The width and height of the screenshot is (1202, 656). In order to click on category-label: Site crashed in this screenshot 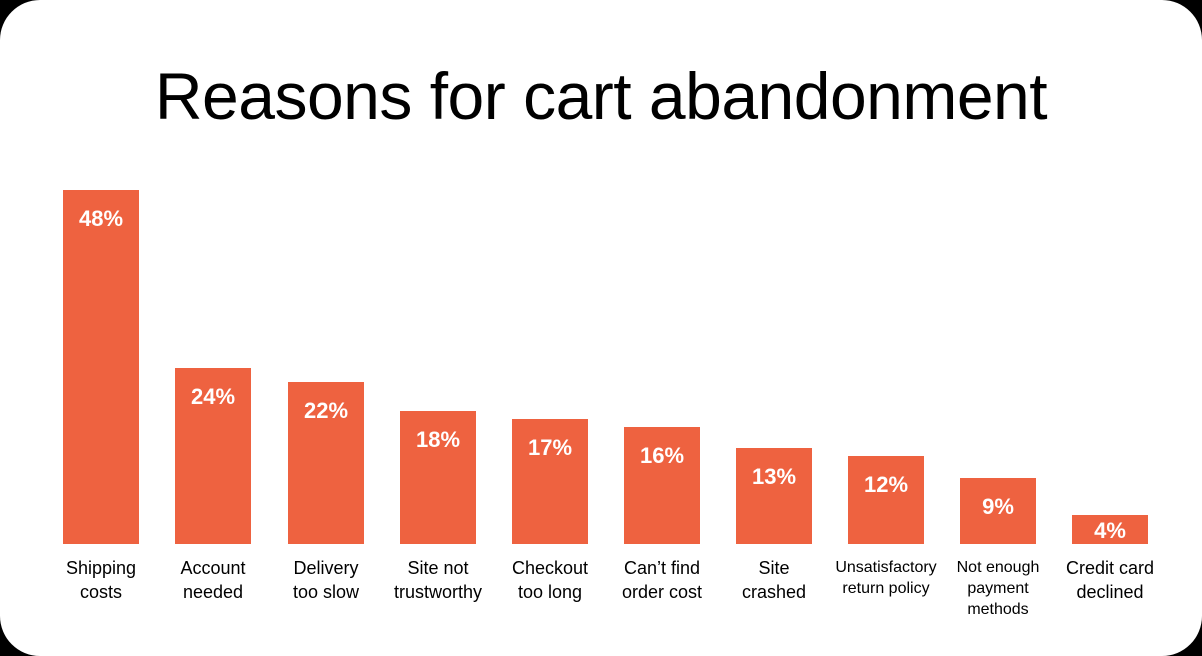, I will do `click(774, 580)`.